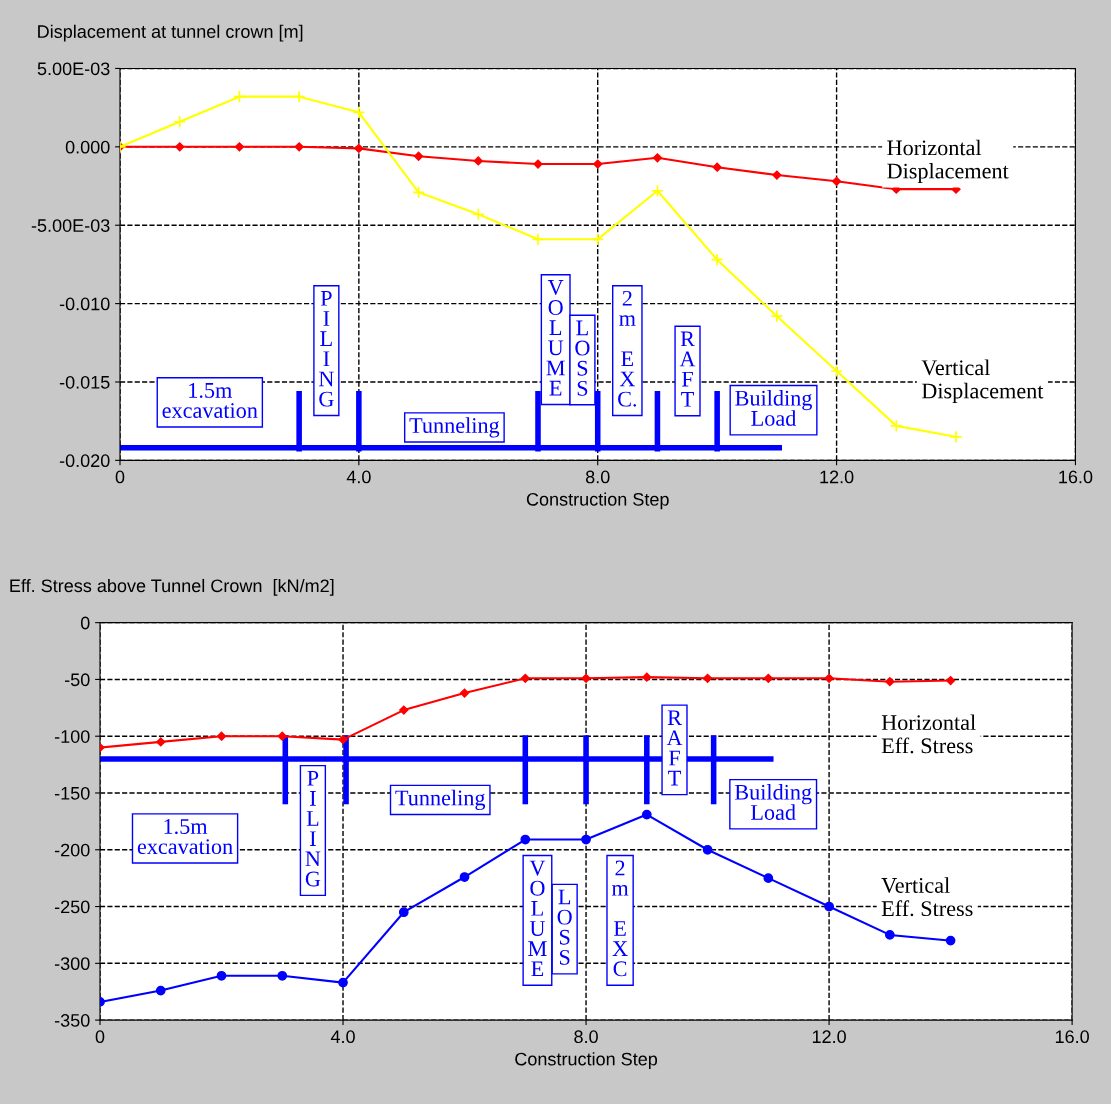 Image resolution: width=1111 pixels, height=1104 pixels. I want to click on series-label: Vertical Displacement, so click(982, 381).